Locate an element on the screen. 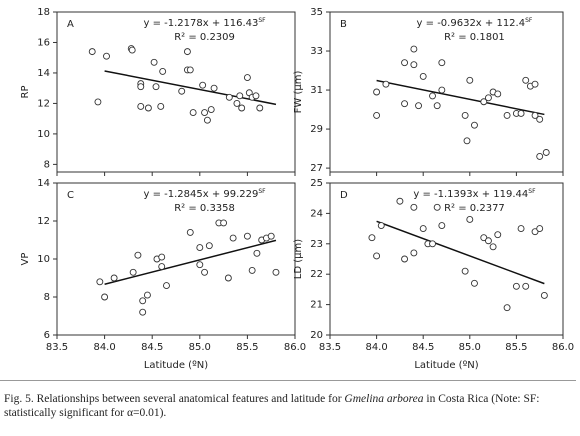  y-tick-label: 10 is located at coordinates (43, 259).